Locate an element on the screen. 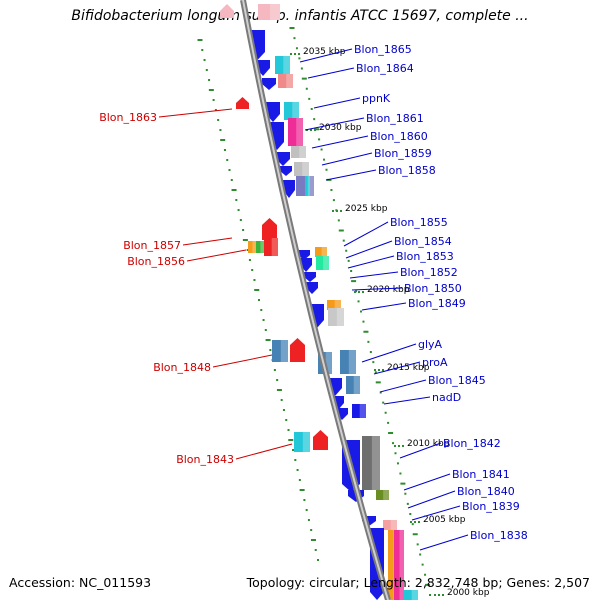 This screenshot has height=600, width=600. gene-blon-1848-blue is located at coordinates (280, 351).